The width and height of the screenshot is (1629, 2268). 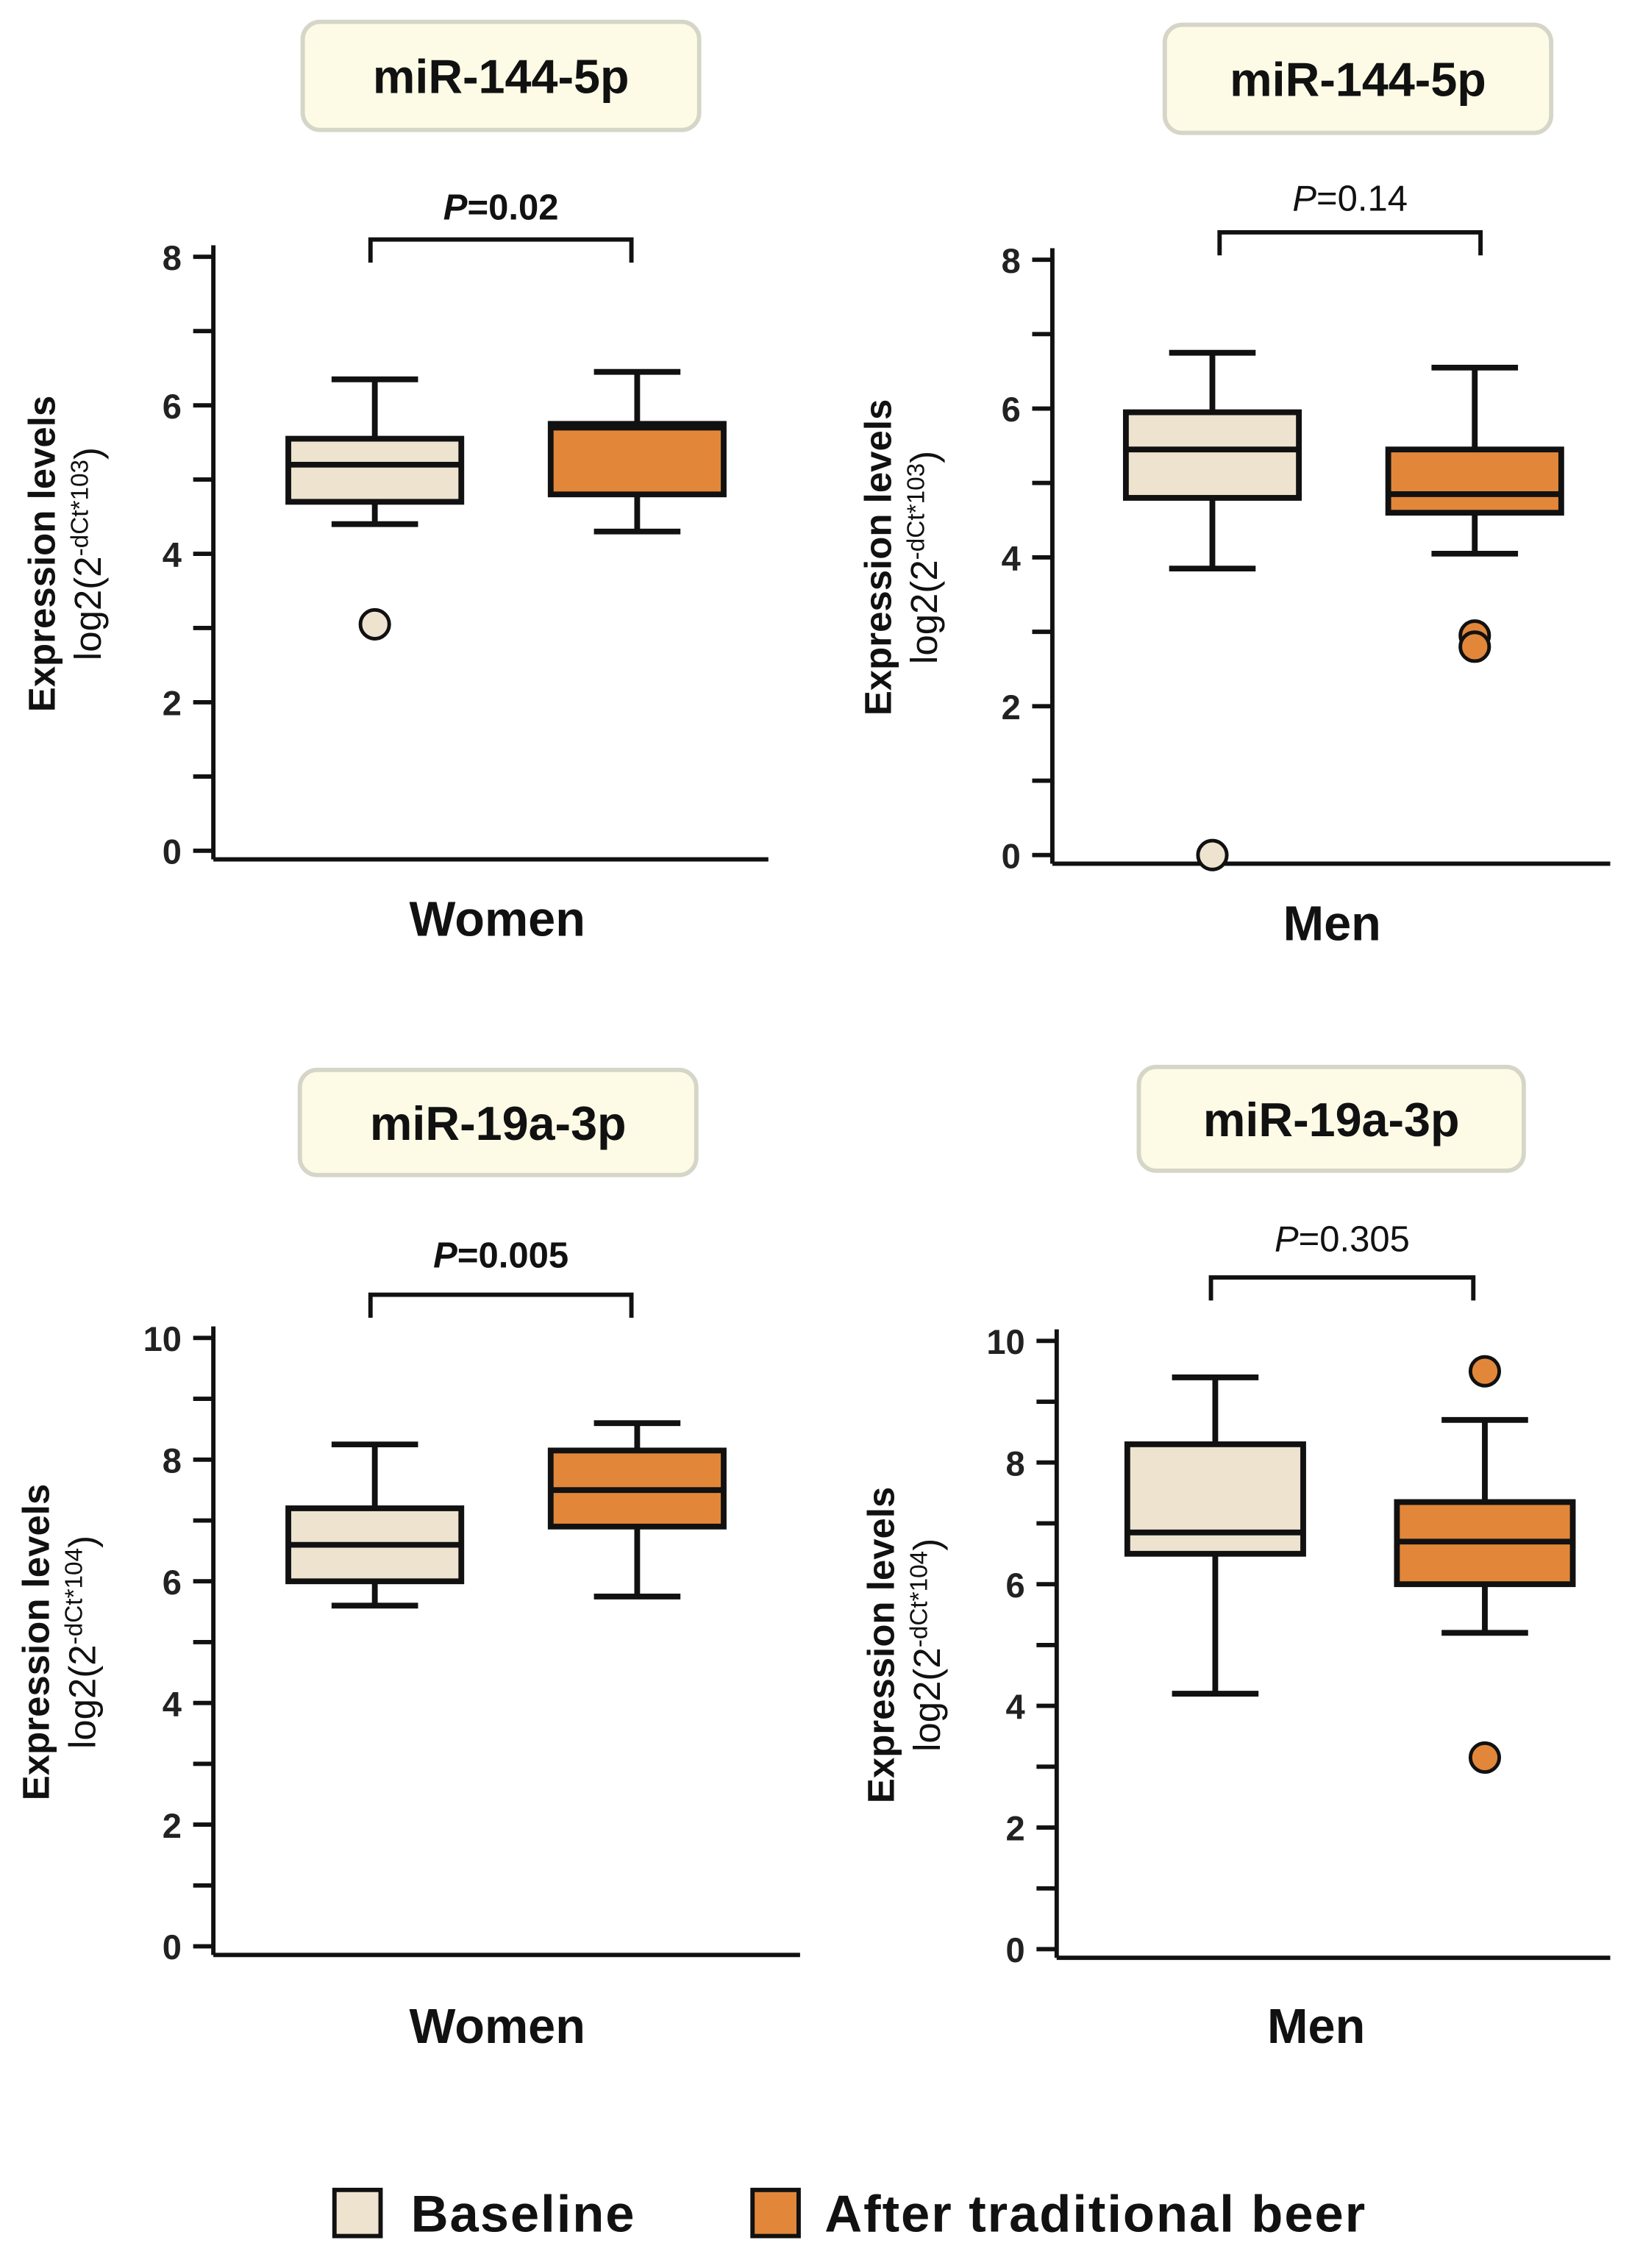 What do you see at coordinates (1354, 1240) in the screenshot?
I see `p-value: =0.305` at bounding box center [1354, 1240].